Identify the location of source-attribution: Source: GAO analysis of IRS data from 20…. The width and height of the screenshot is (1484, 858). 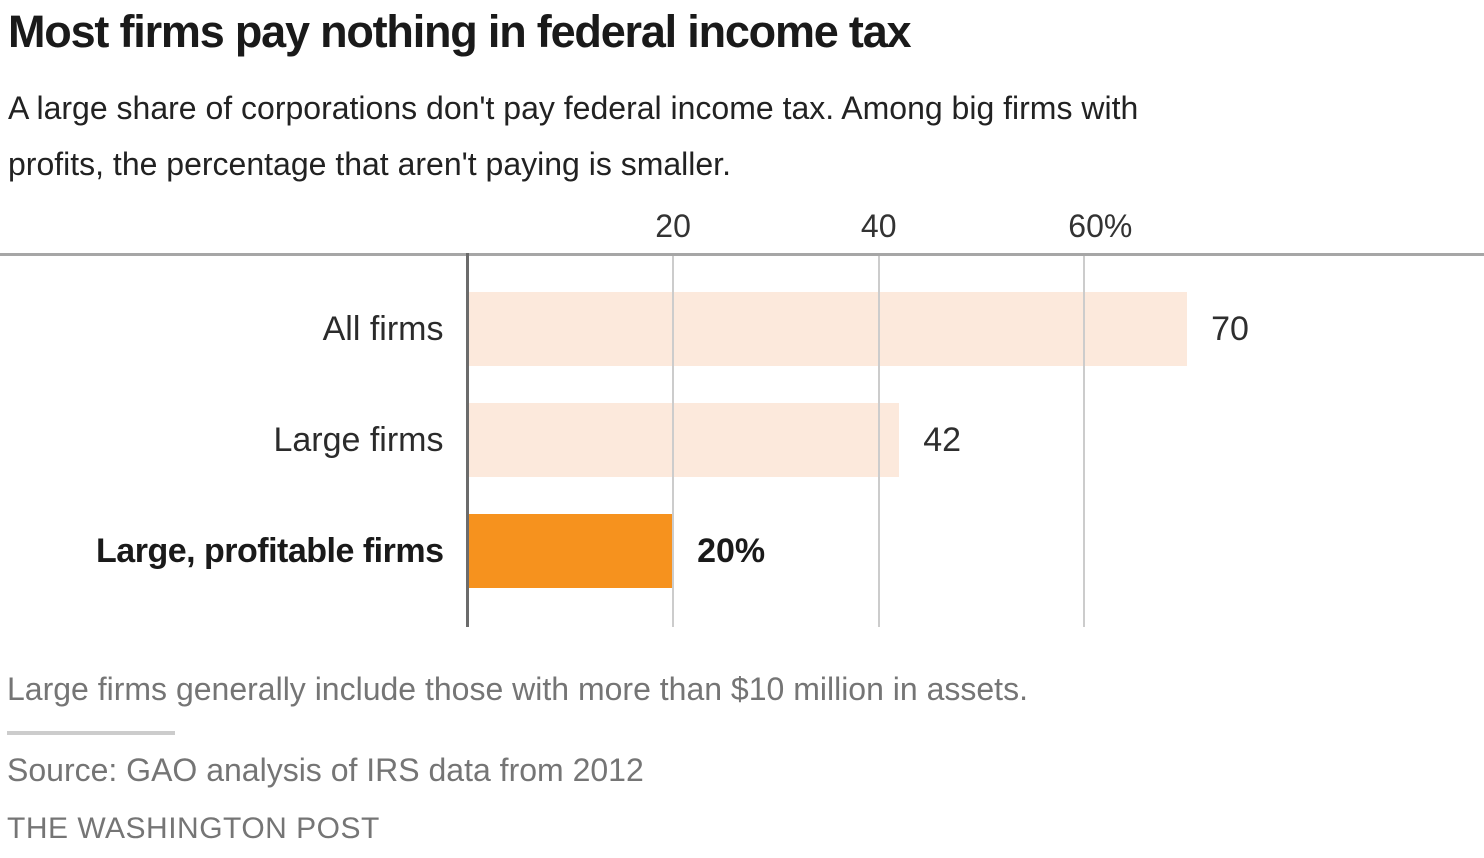
(325, 770).